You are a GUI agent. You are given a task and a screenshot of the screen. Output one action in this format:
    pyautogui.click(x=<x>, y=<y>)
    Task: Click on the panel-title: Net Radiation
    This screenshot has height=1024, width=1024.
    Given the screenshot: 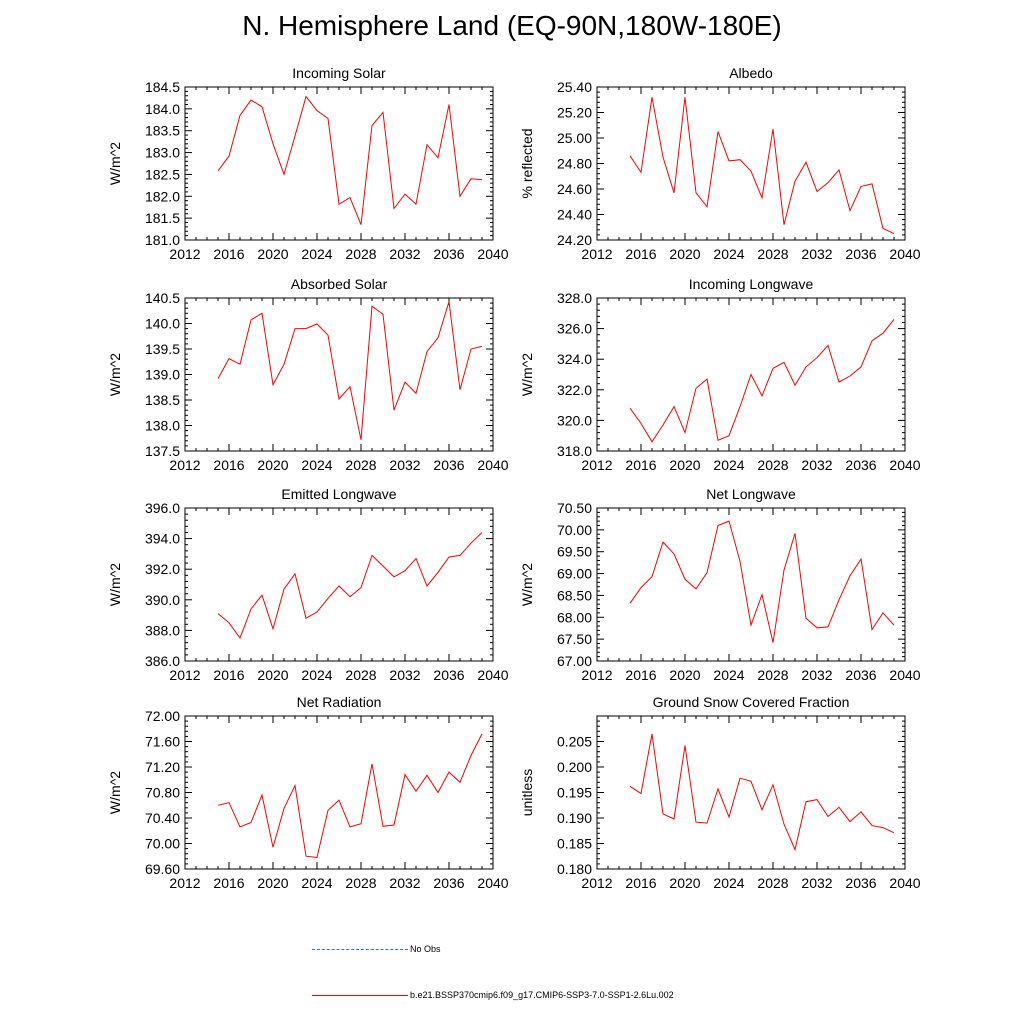 What is the action you would take?
    pyautogui.click(x=339, y=702)
    